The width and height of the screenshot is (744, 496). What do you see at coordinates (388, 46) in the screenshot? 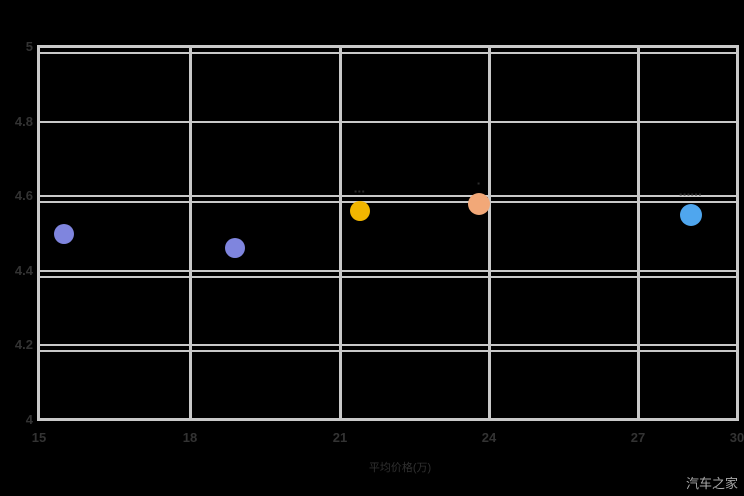
I see `plot-border-top` at bounding box center [388, 46].